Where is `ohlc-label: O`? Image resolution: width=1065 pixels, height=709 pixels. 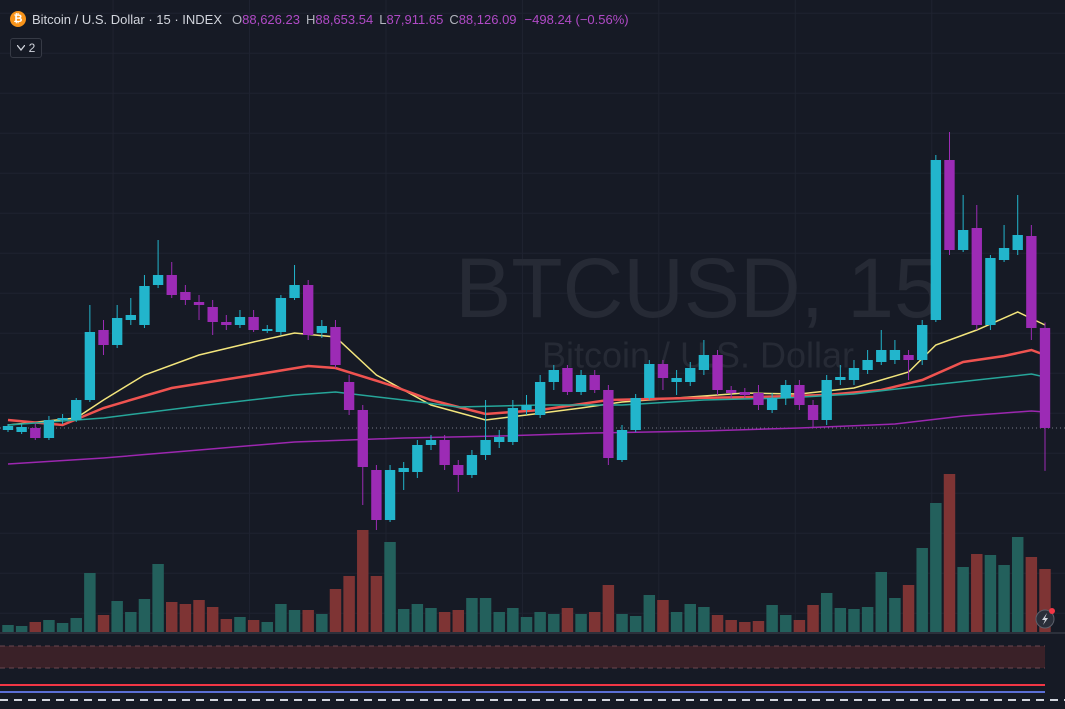
ohlc-label: O is located at coordinates (237, 19).